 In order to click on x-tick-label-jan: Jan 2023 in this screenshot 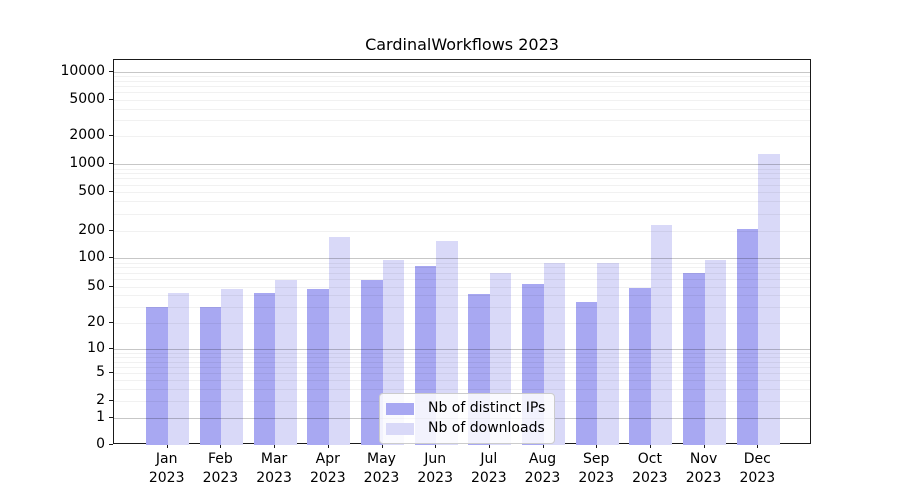, I will do `click(166, 468)`.